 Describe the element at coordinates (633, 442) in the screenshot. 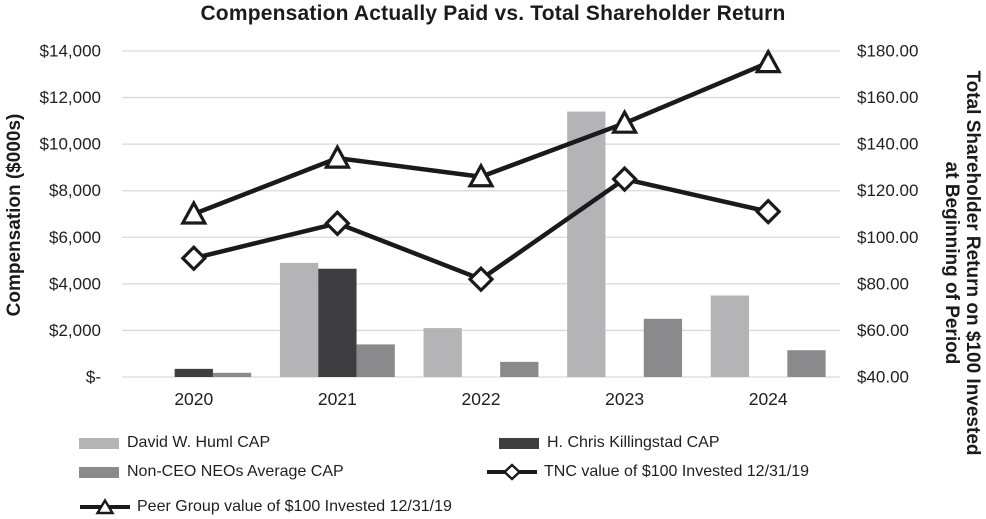

I see `legend-label-killingstad-cap: H. Chris Killingstad CAP` at that location.